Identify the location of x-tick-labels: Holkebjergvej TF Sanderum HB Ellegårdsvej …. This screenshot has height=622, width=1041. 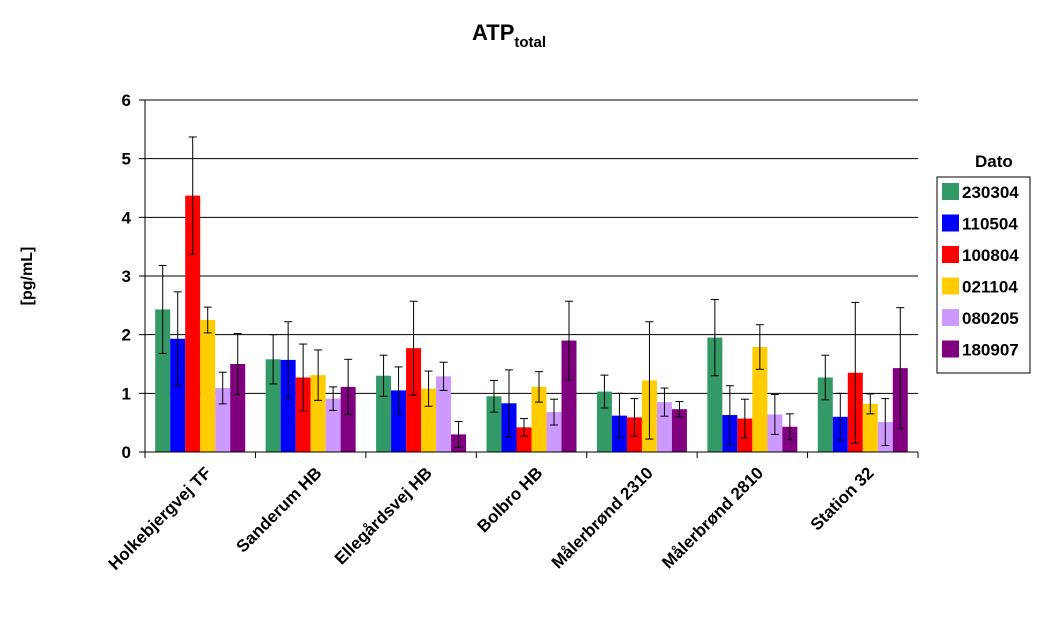
(491, 518).